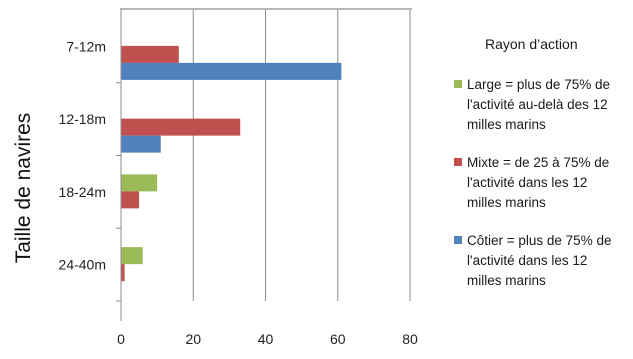 This screenshot has width=633, height=359. Describe the element at coordinates (139, 183) in the screenshot. I see `bar-large-18-24m` at that location.